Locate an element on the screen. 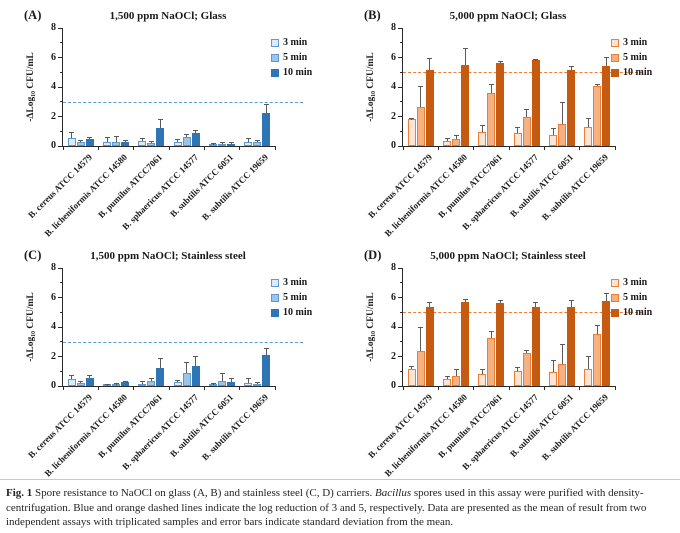 Image resolution: width=680 pixels, height=533 pixels. y-tick-label: 8 is located at coordinates (393, 267).